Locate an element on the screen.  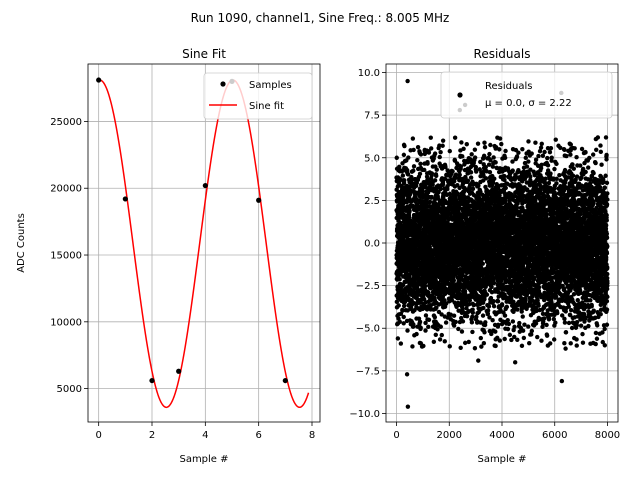
x-tick-label: 6 is located at coordinates (258, 435).